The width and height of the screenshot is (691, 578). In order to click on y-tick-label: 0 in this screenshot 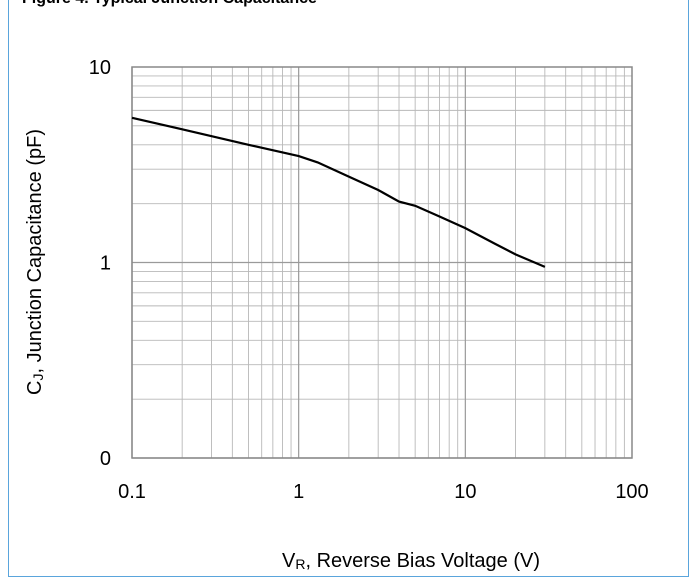, I will do `click(105, 459)`.